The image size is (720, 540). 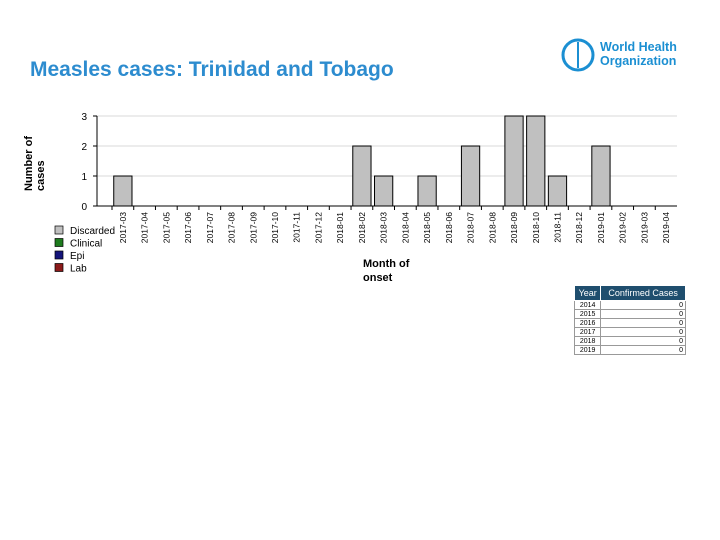 What do you see at coordinates (232, 227) in the screenshot?
I see `x-tick-label: 2017-08` at bounding box center [232, 227].